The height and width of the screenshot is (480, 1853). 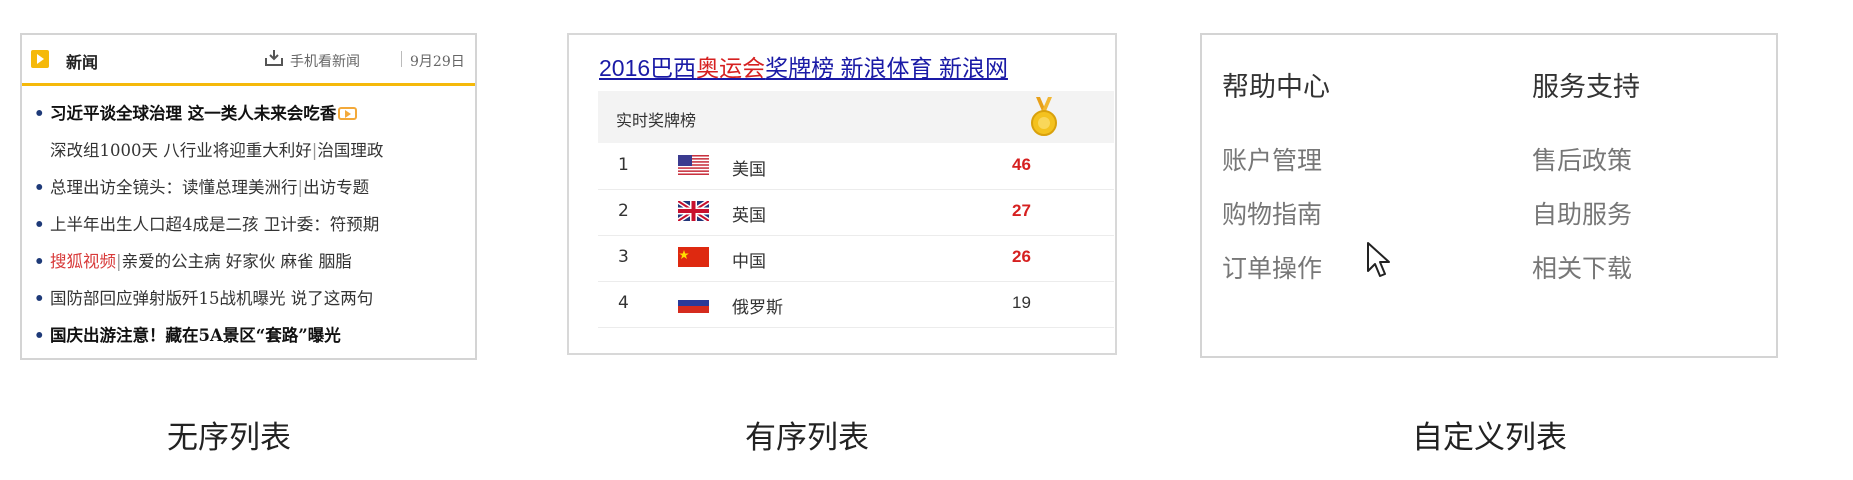 What do you see at coordinates (1021, 302) in the screenshot?
I see `medal-count: 19` at bounding box center [1021, 302].